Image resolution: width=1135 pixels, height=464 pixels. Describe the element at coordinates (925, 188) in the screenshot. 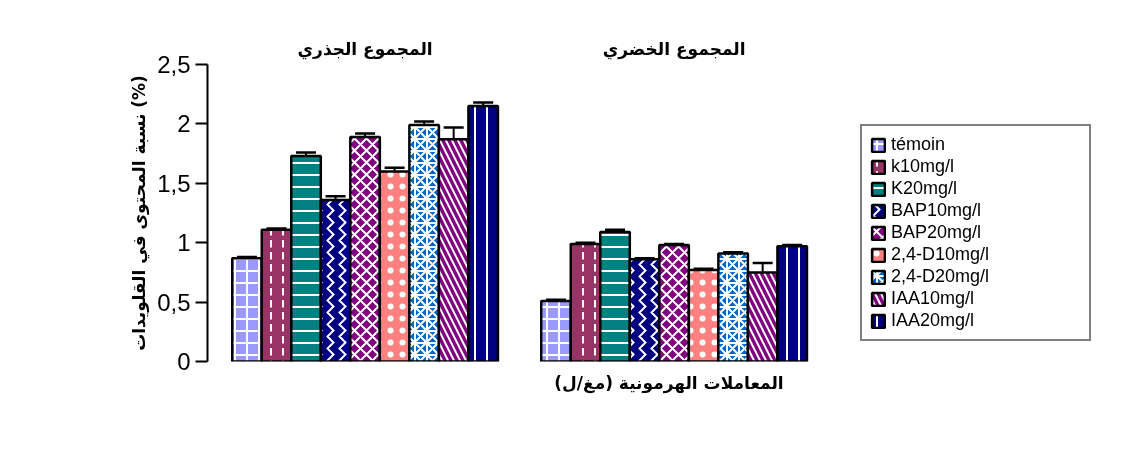

I see `legend-label: K20mg/l` at that location.